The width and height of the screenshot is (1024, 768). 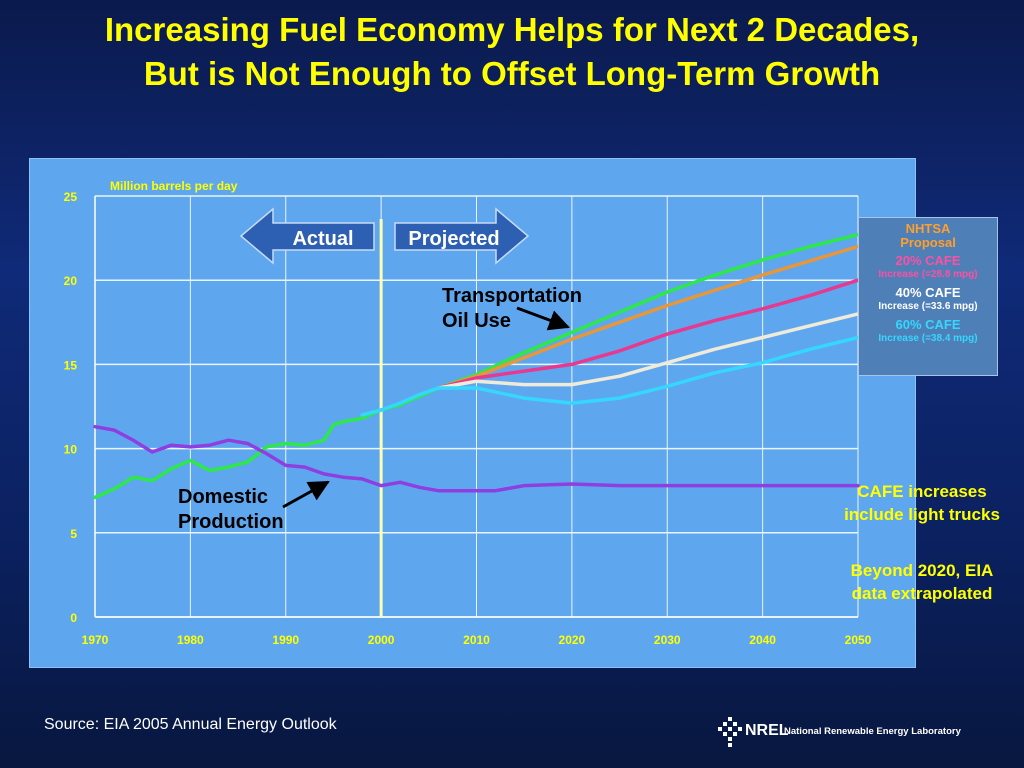 What do you see at coordinates (476, 458) in the screenshot?
I see `series-line-domestic` at bounding box center [476, 458].